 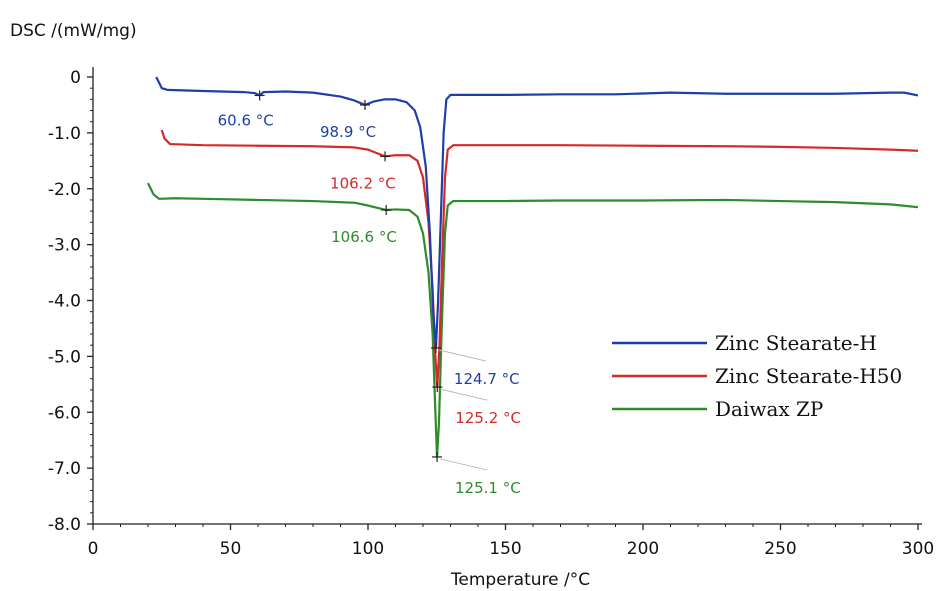 What do you see at coordinates (505, 549) in the screenshot?
I see `x-tick-label: 150` at bounding box center [505, 549].